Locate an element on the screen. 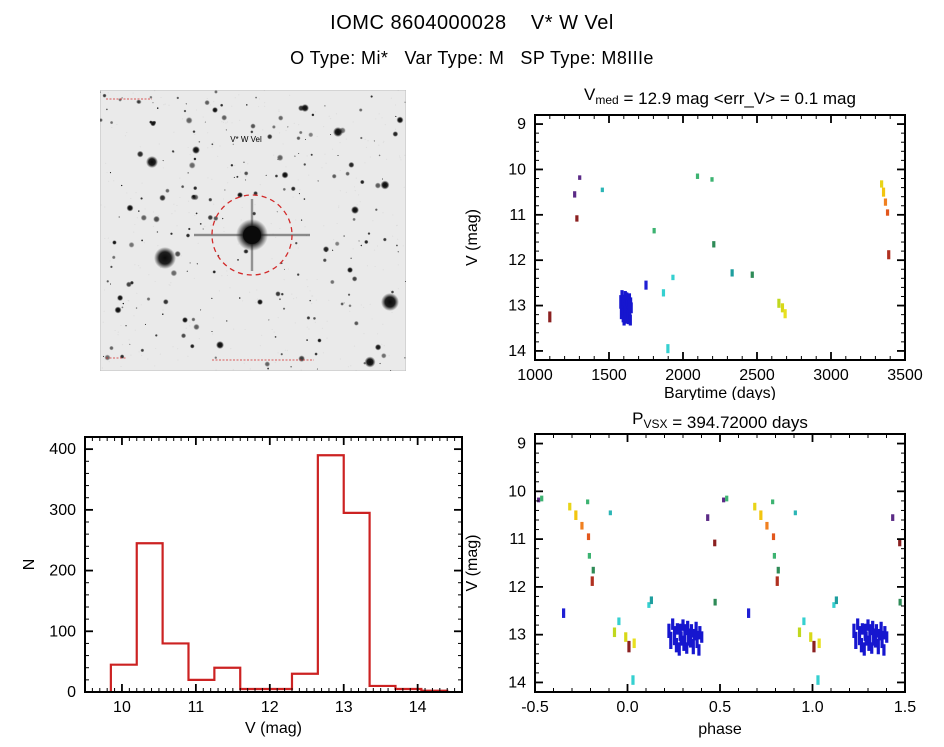  histogram-steps is located at coordinates (279, 573).